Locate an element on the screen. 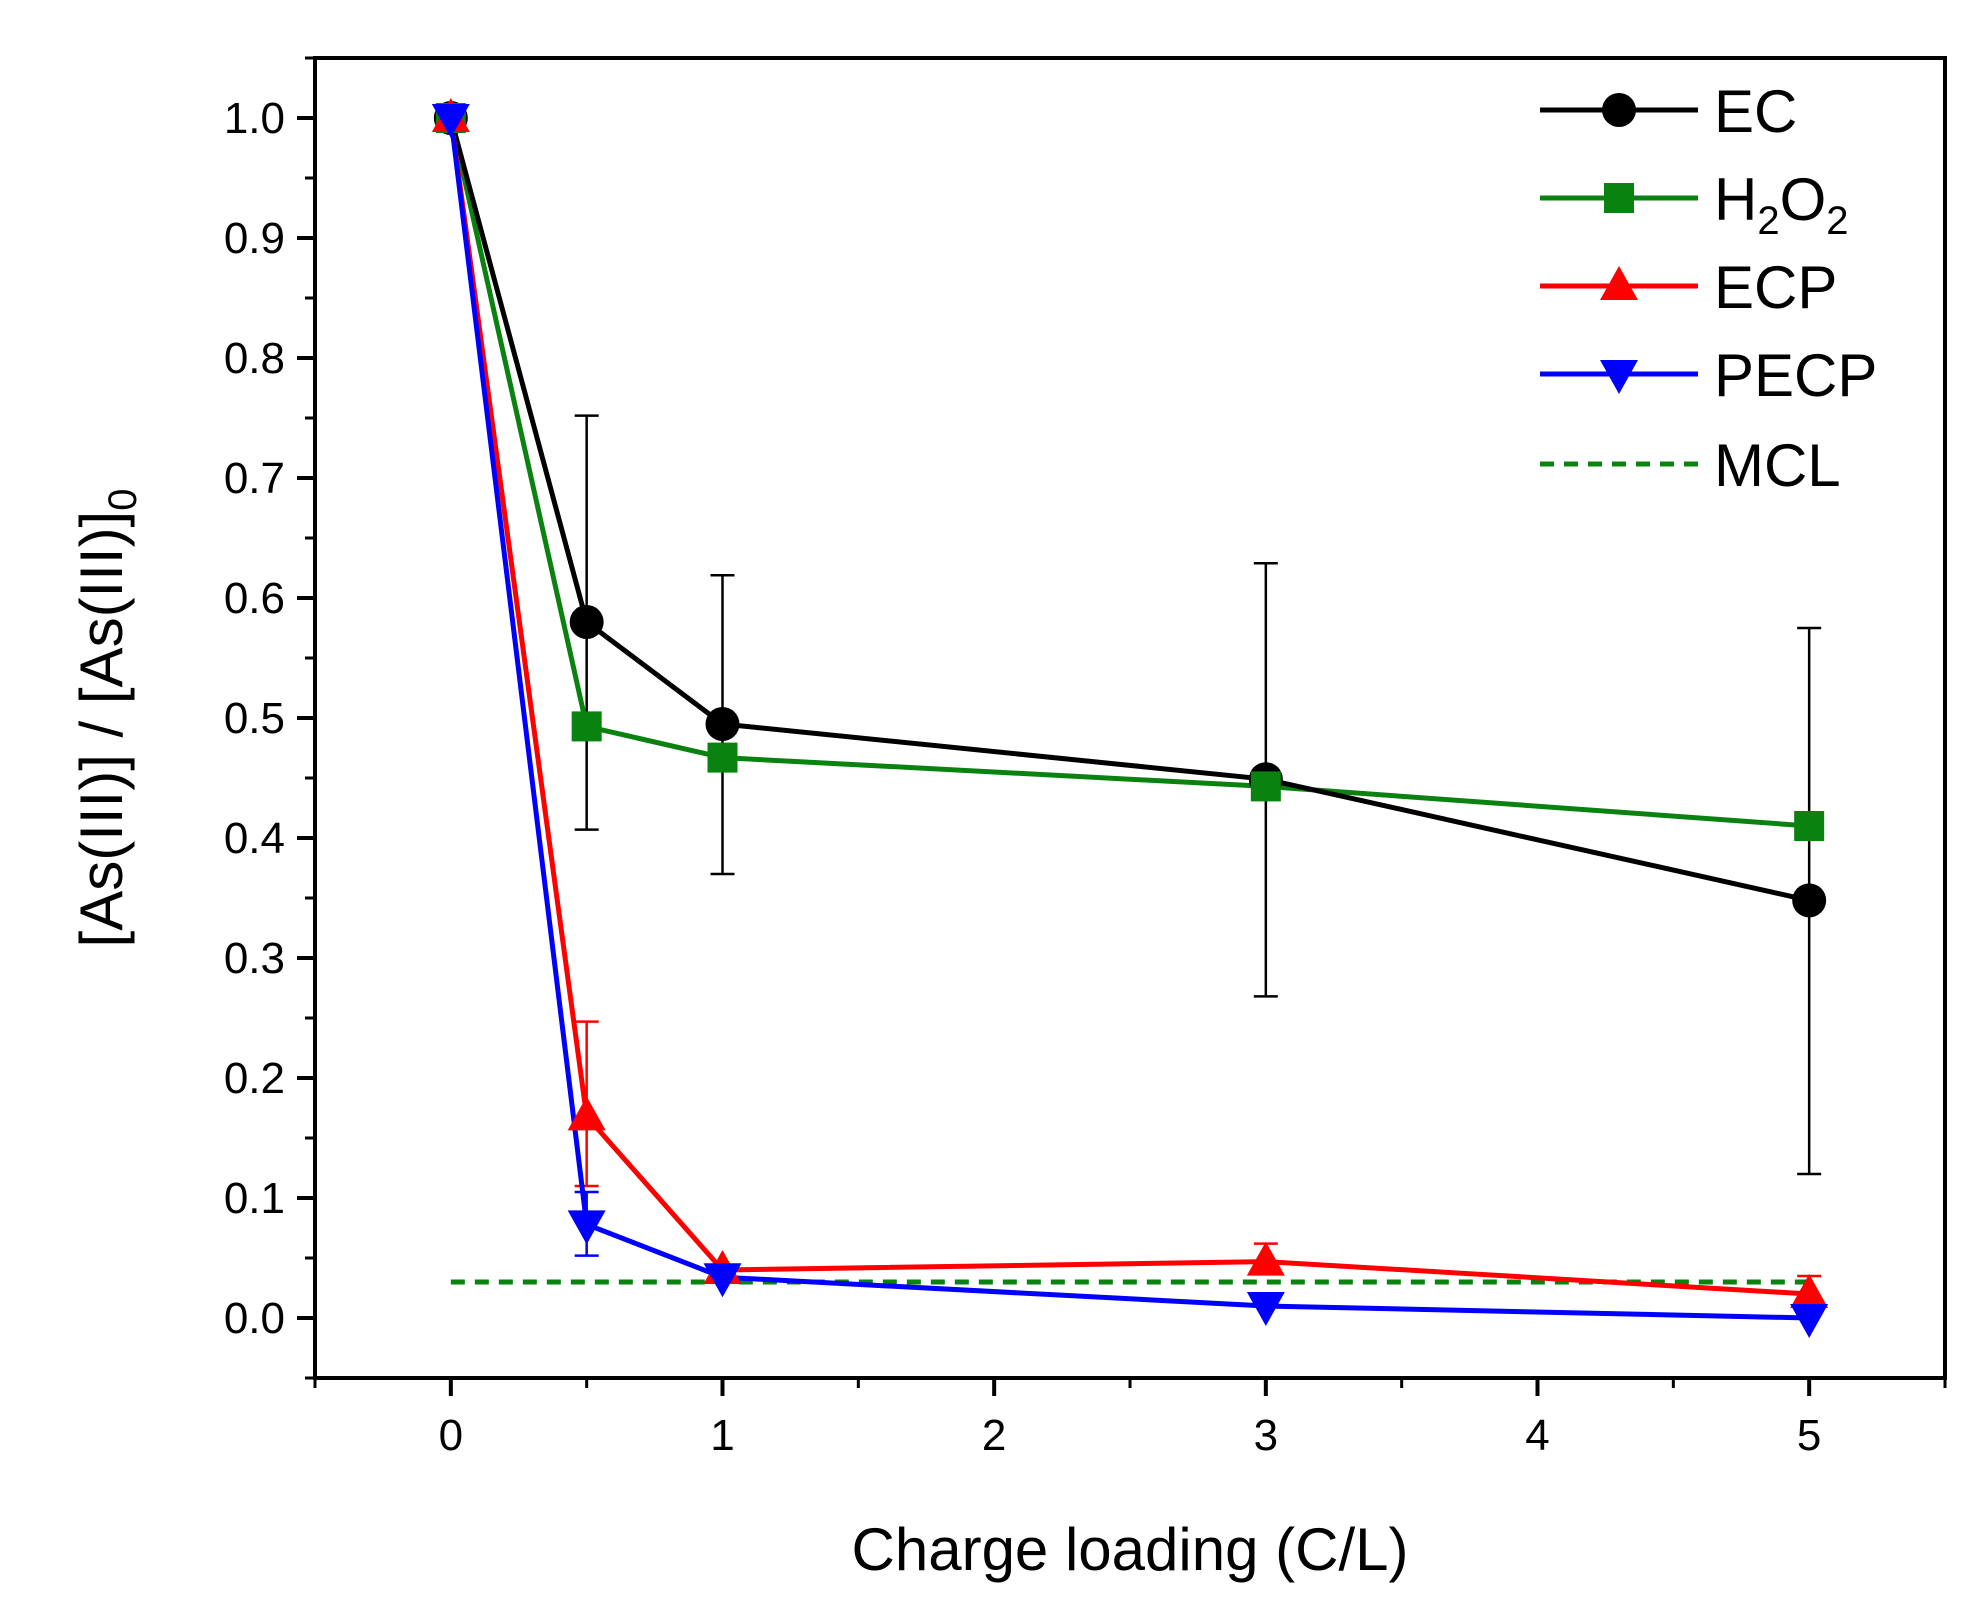 This screenshot has width=1986, height=1604. legend-label-mcl: MCL is located at coordinates (1777, 465).